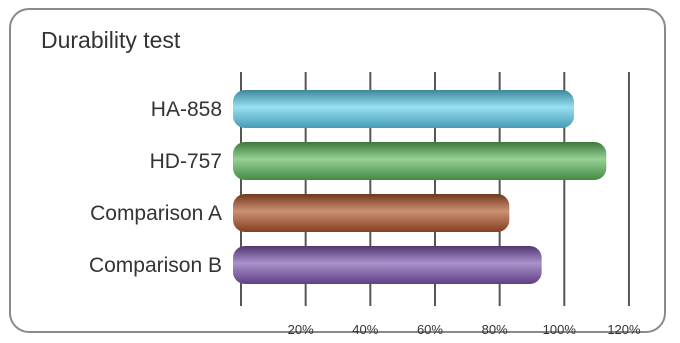 The image size is (680, 343). Describe the element at coordinates (430, 329) in the screenshot. I see `x-tick-label: 60%` at that location.